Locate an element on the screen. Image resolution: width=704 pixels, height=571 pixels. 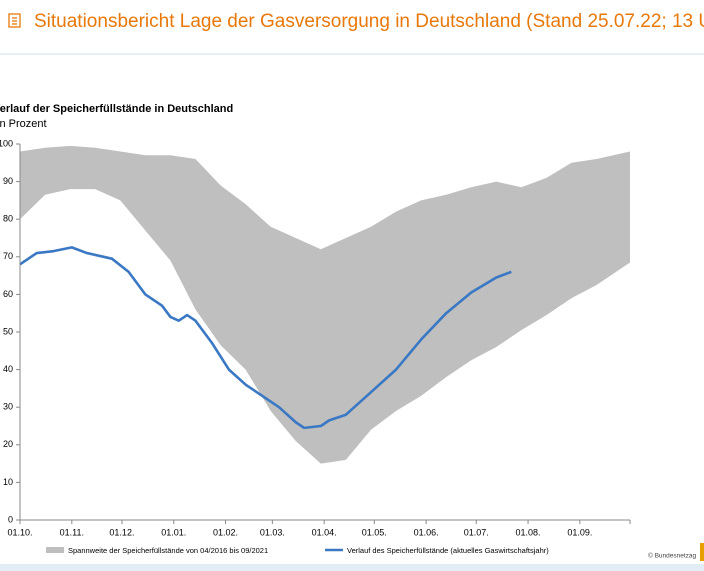
y-tick-label: 60 is located at coordinates (8, 294).